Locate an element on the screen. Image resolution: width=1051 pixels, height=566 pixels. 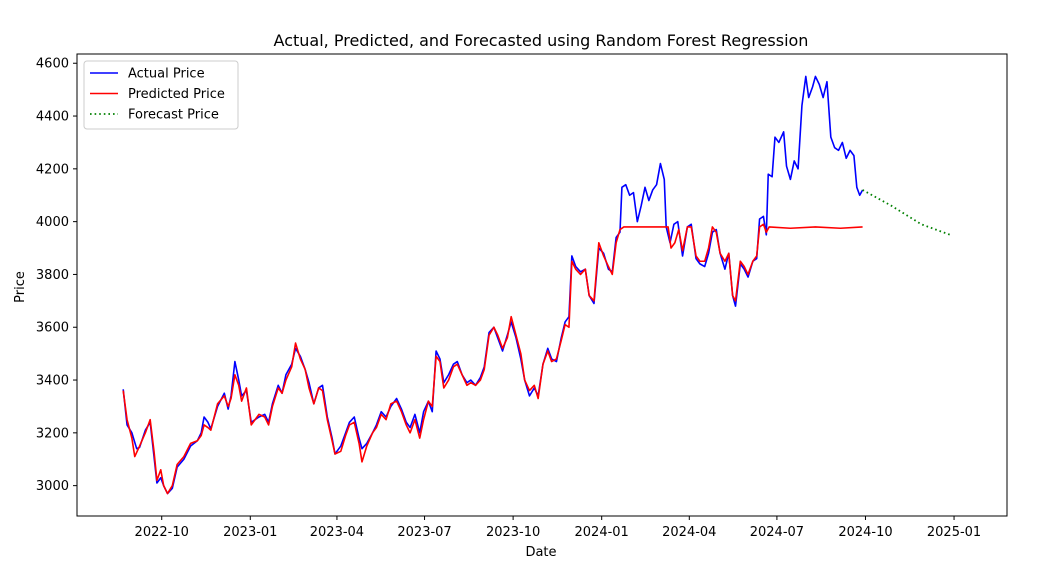
legend-label: Forecast Price is located at coordinates (173, 115).